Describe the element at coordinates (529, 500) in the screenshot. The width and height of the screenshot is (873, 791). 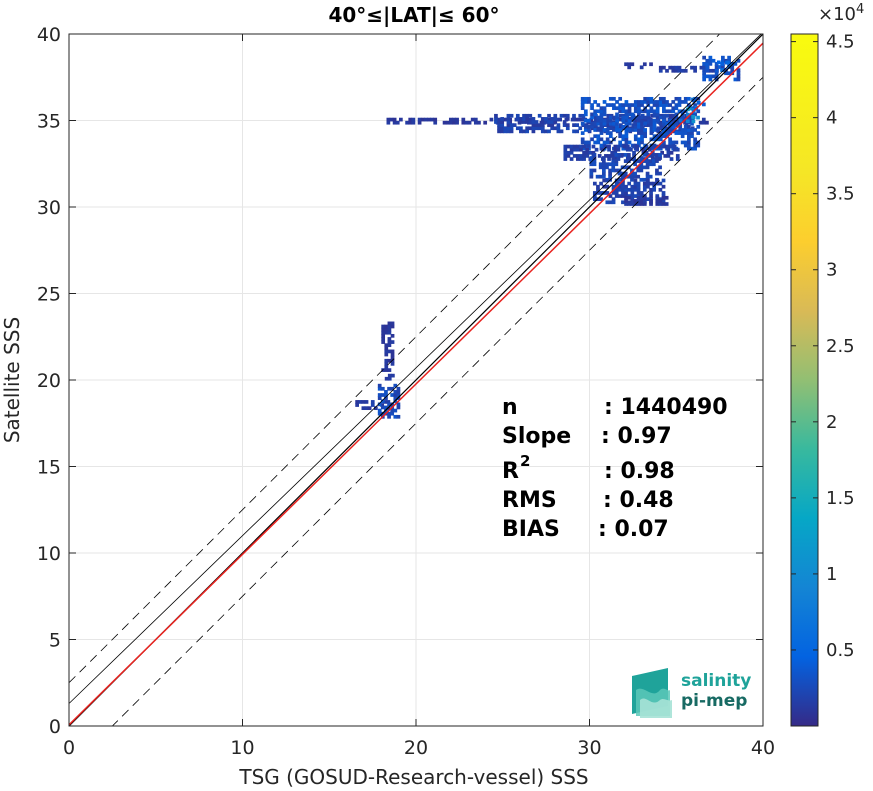
I see `stats-rms-label: RMS` at that location.